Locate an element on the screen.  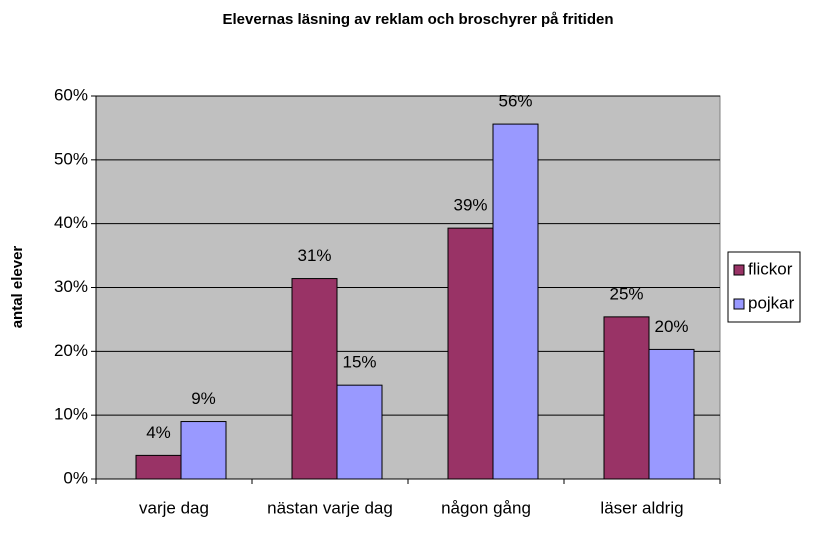
legend-label: pojkar is located at coordinates (771, 302).